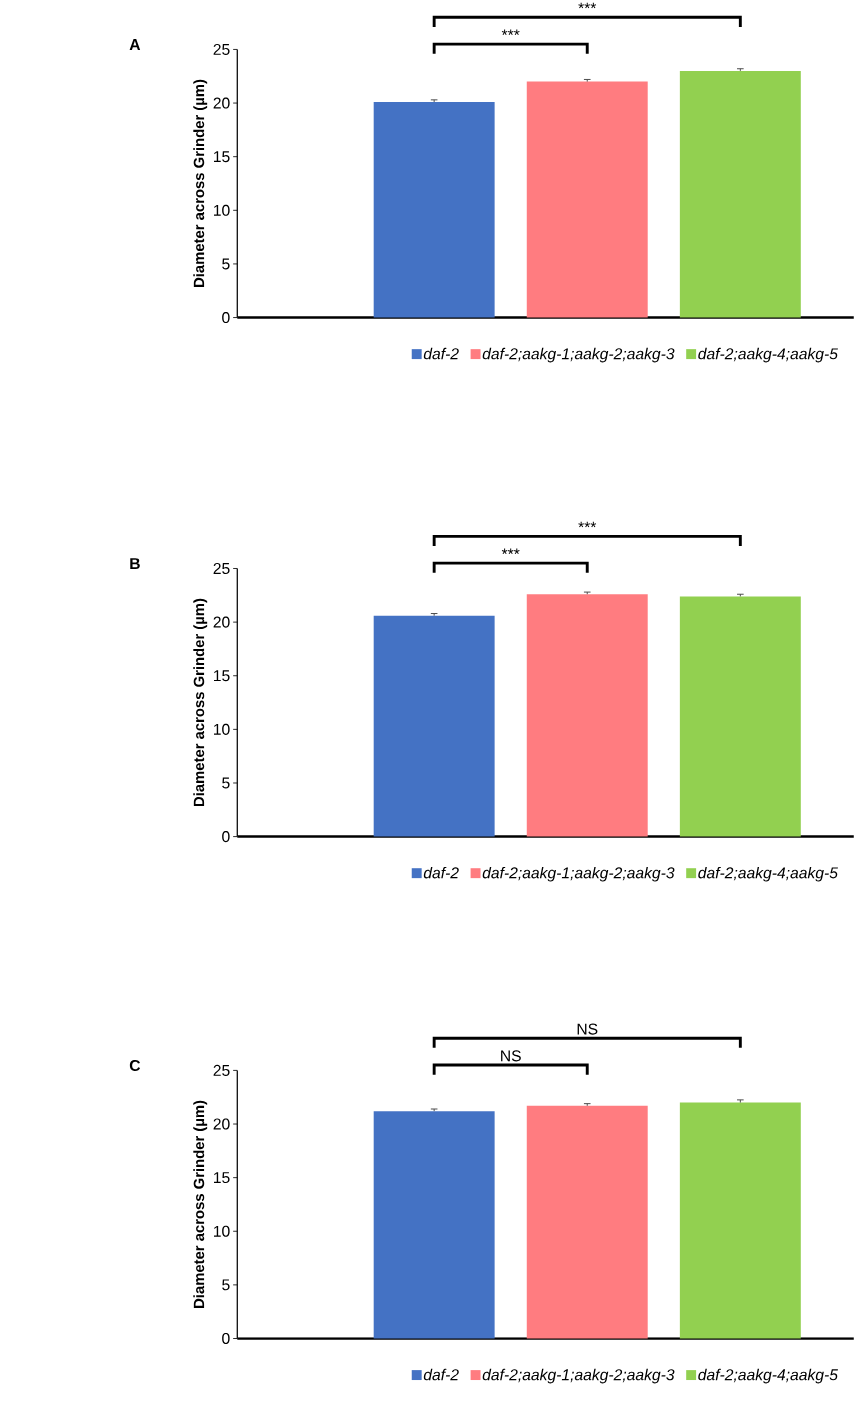  I want to click on chart-title: C, so click(135, 1065).